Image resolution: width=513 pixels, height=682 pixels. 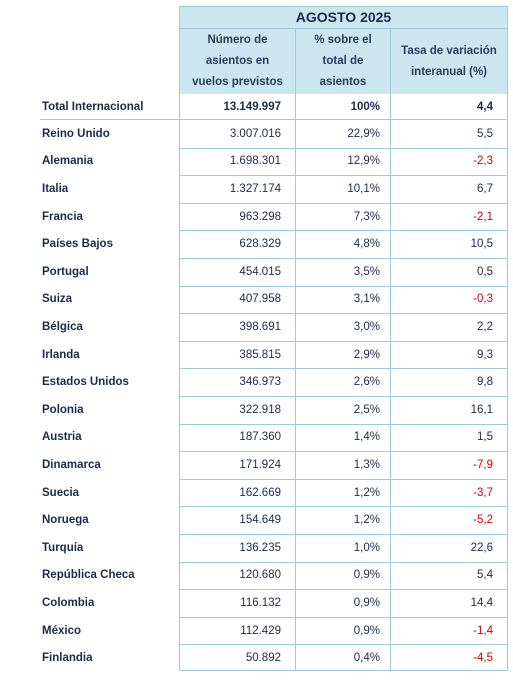 I want to click on change-value: -0,3, so click(x=483, y=299).